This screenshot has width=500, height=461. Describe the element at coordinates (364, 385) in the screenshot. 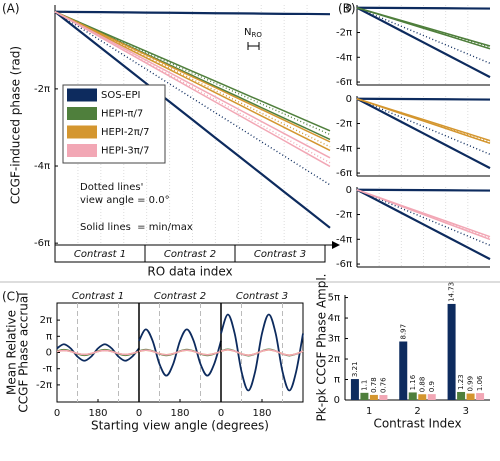

I see `value-label: 1.1` at that location.